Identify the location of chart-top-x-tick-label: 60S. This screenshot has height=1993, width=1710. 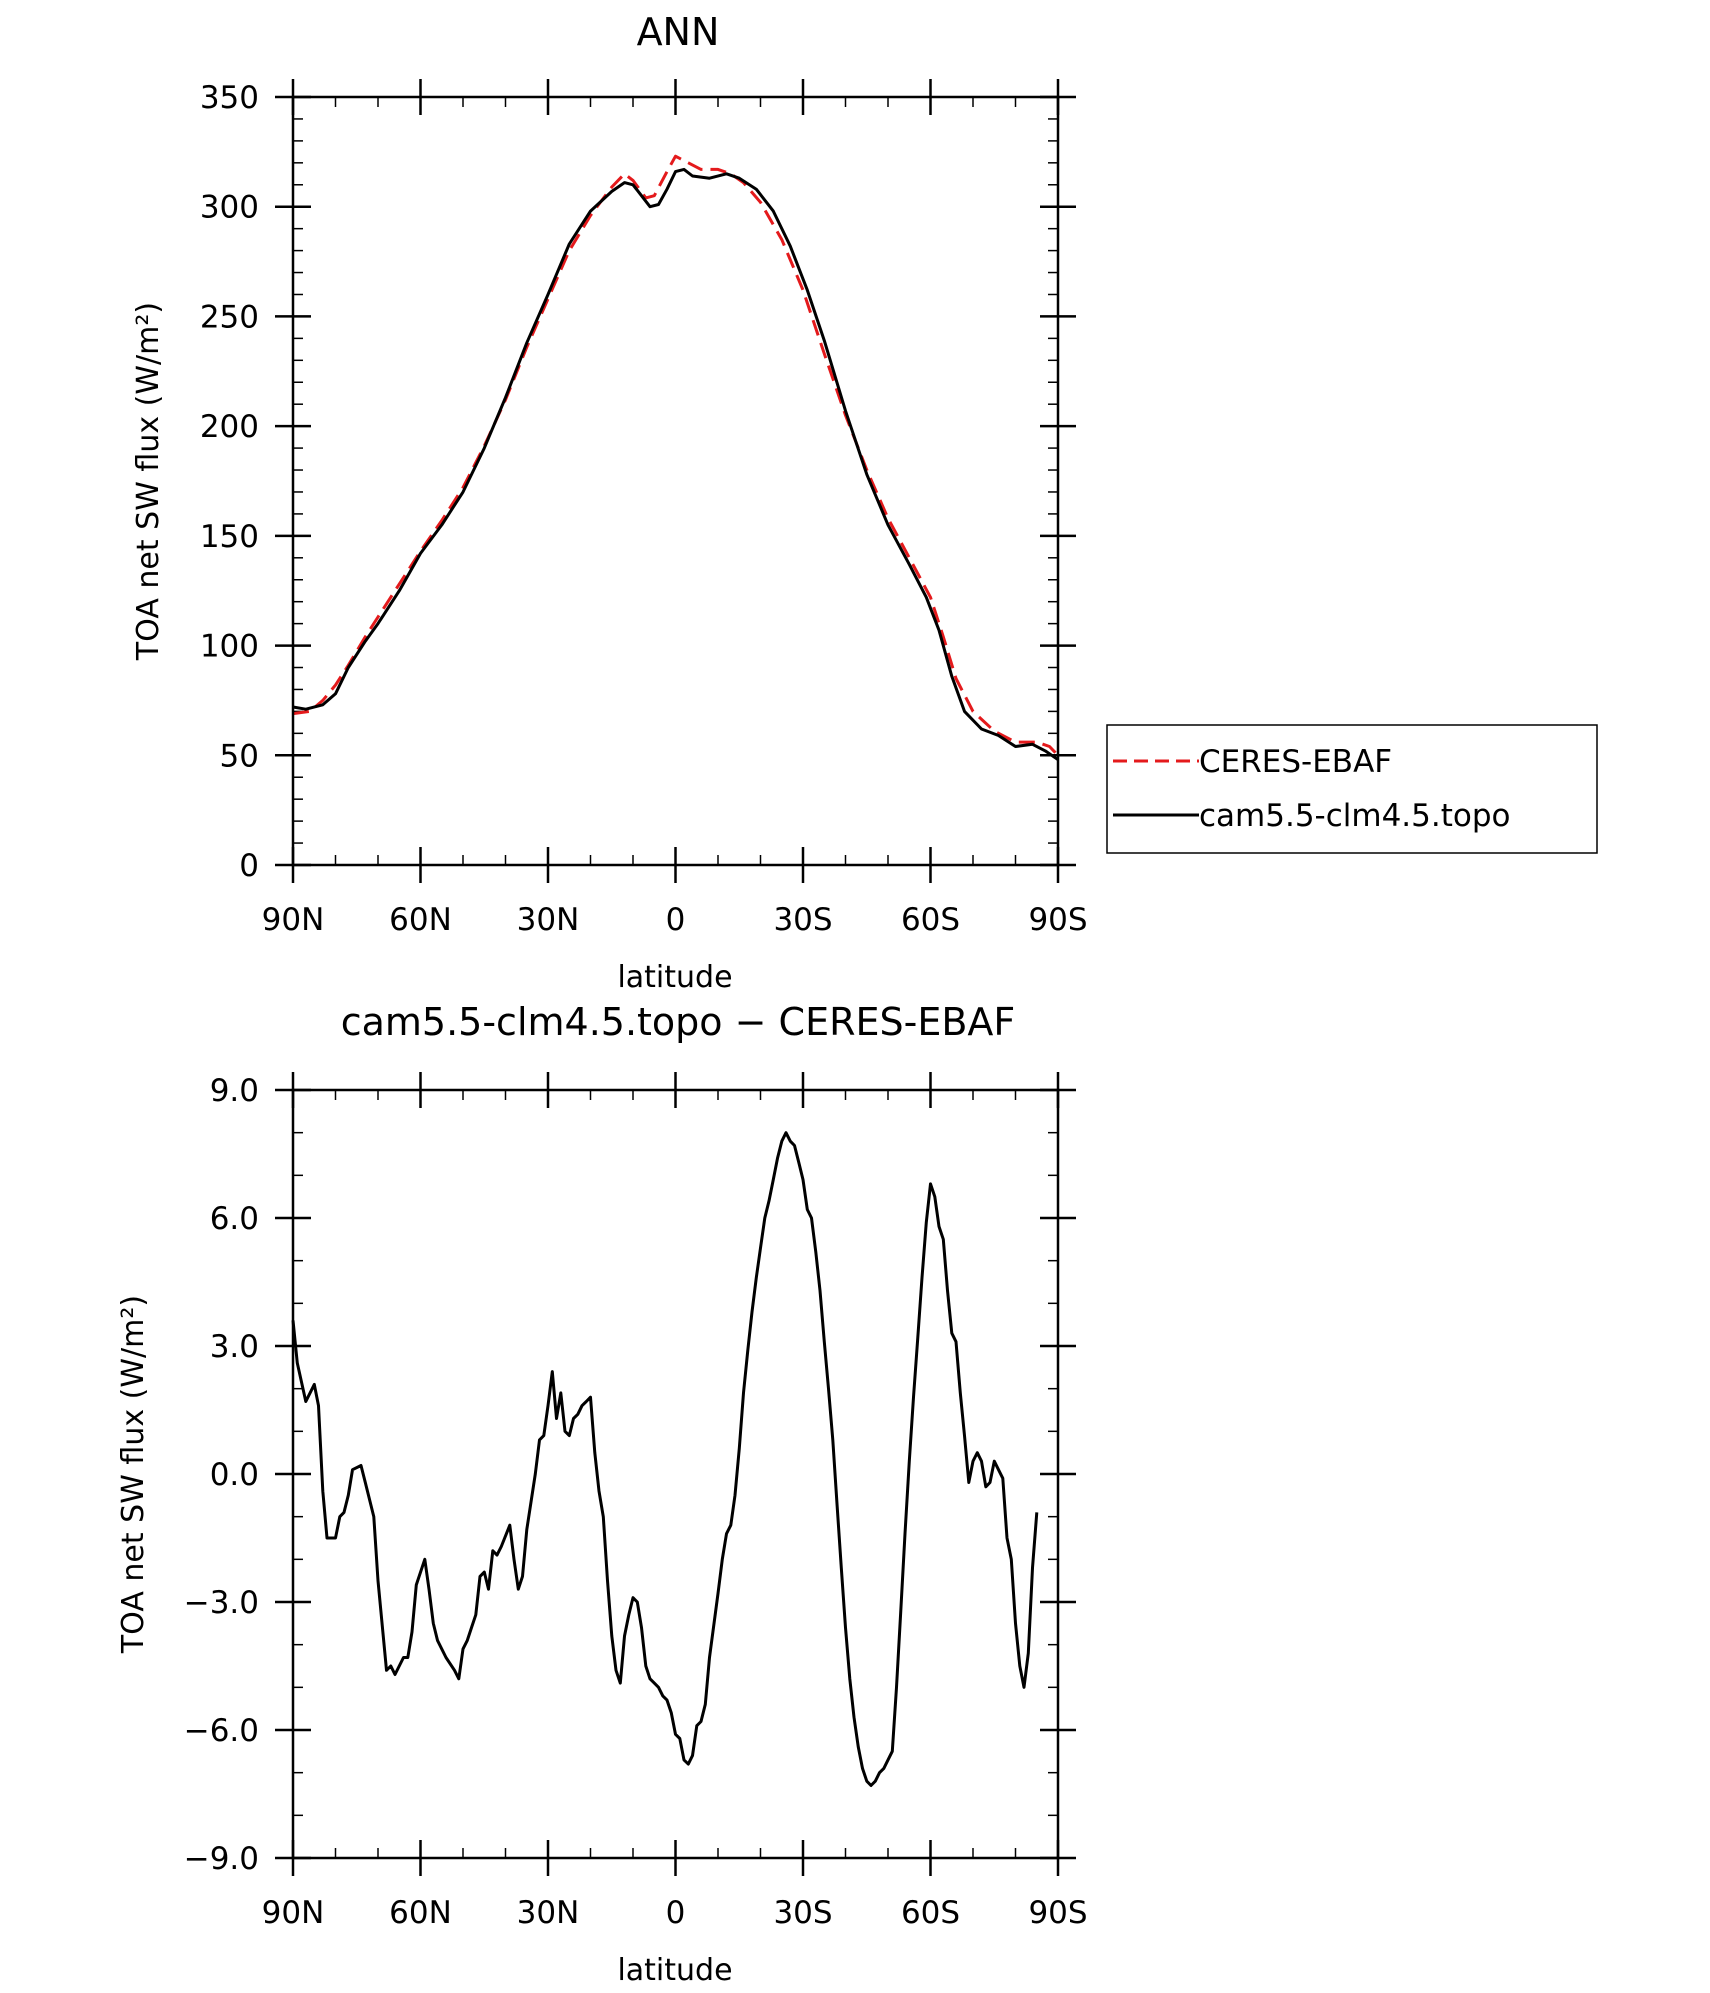
(930, 920).